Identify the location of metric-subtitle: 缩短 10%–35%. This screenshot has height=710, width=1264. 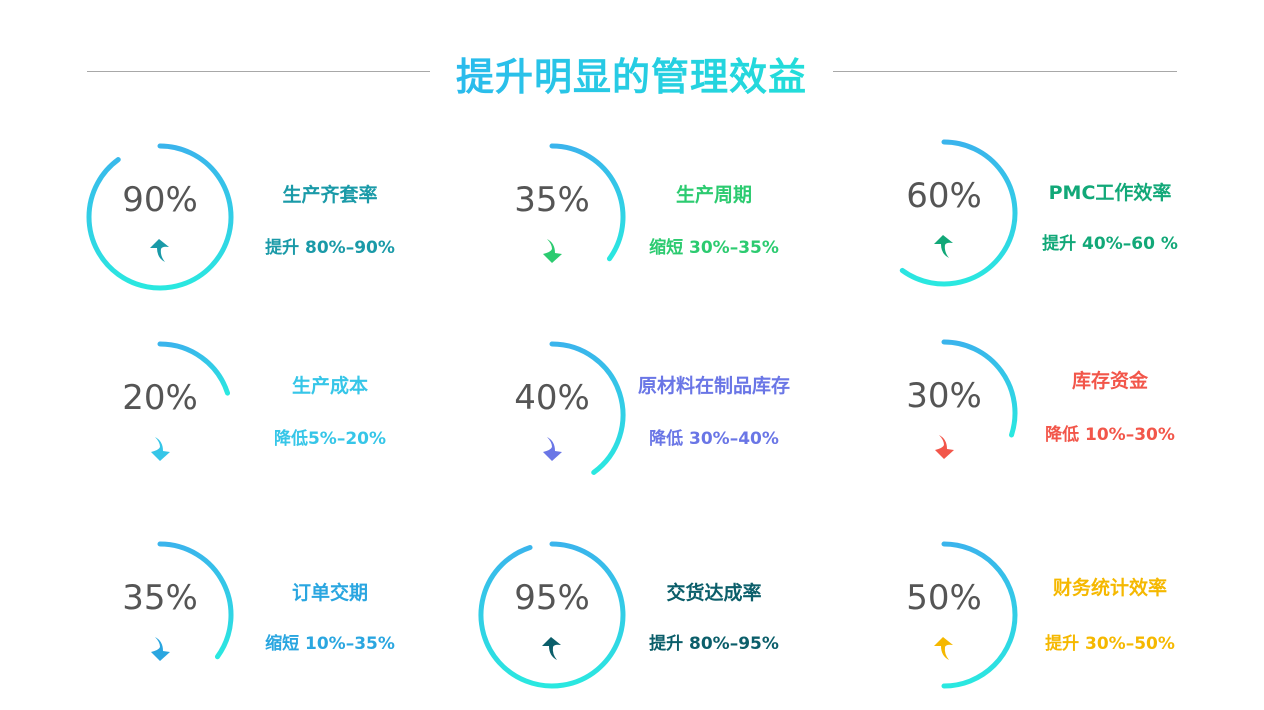
(330, 644).